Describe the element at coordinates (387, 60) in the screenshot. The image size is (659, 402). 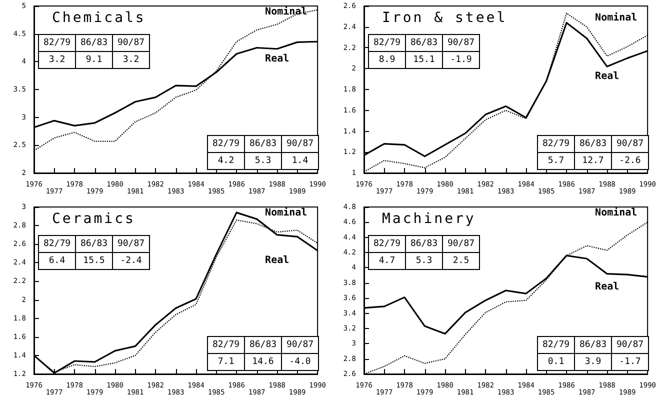
I see `annotation: 8.9` at that location.